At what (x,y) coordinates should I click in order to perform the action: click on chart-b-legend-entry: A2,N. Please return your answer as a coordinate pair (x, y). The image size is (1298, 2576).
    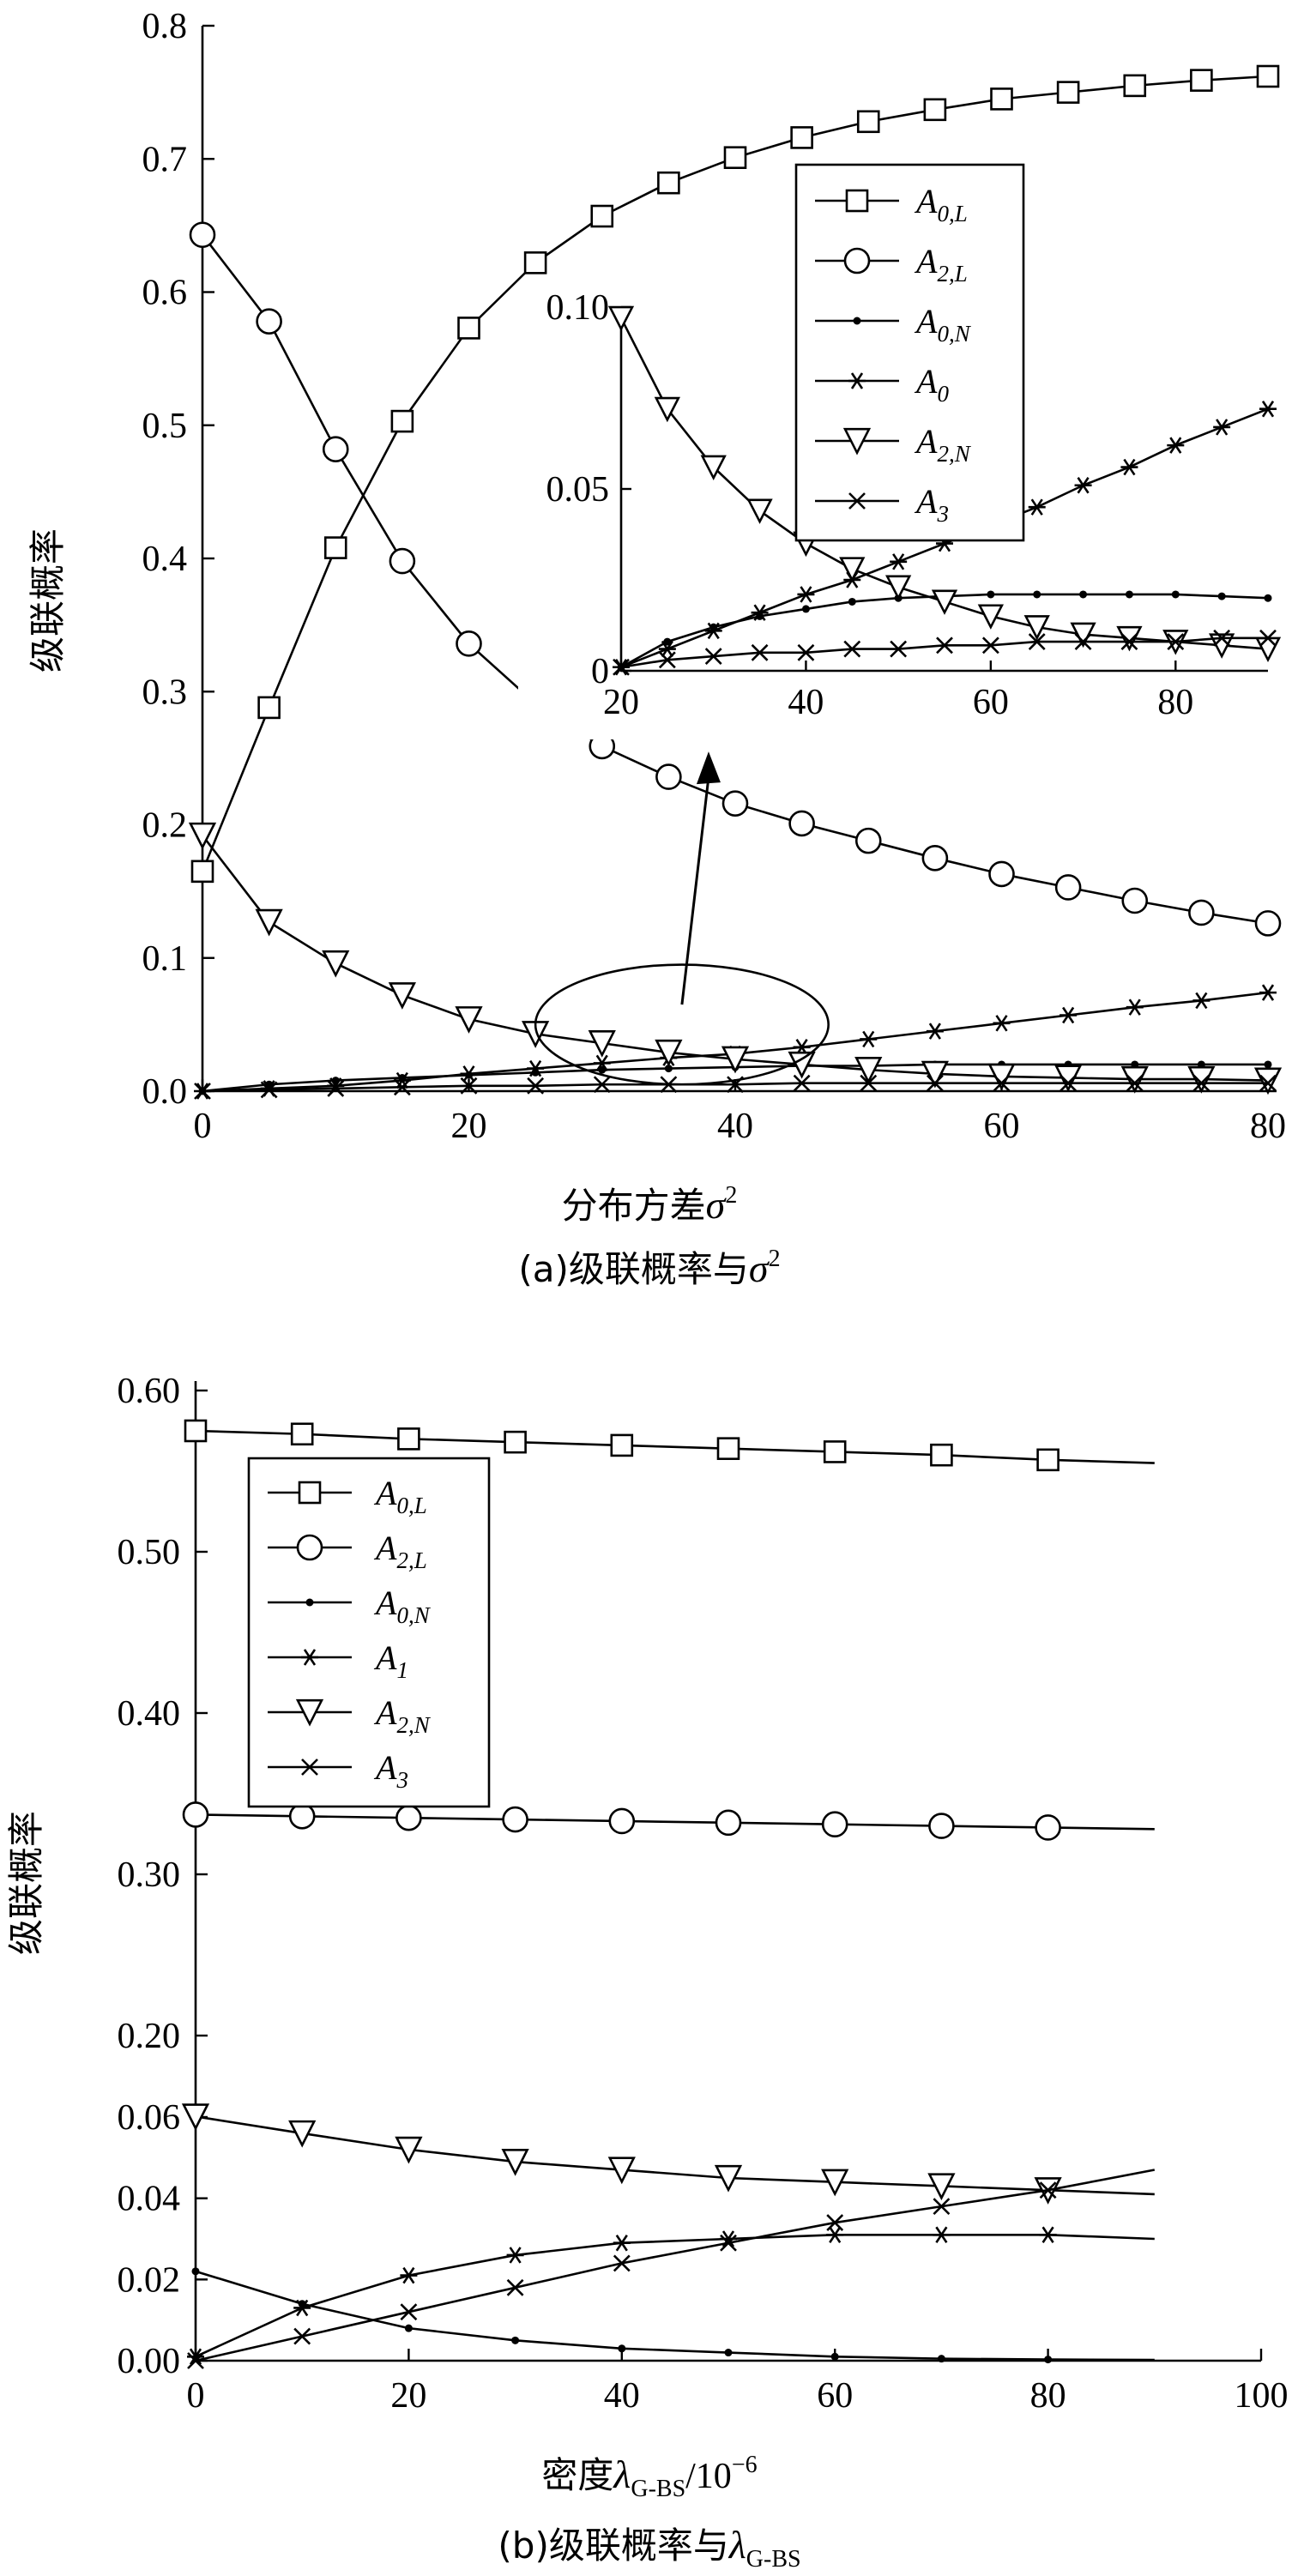
    Looking at the image, I should click on (350, 1715).